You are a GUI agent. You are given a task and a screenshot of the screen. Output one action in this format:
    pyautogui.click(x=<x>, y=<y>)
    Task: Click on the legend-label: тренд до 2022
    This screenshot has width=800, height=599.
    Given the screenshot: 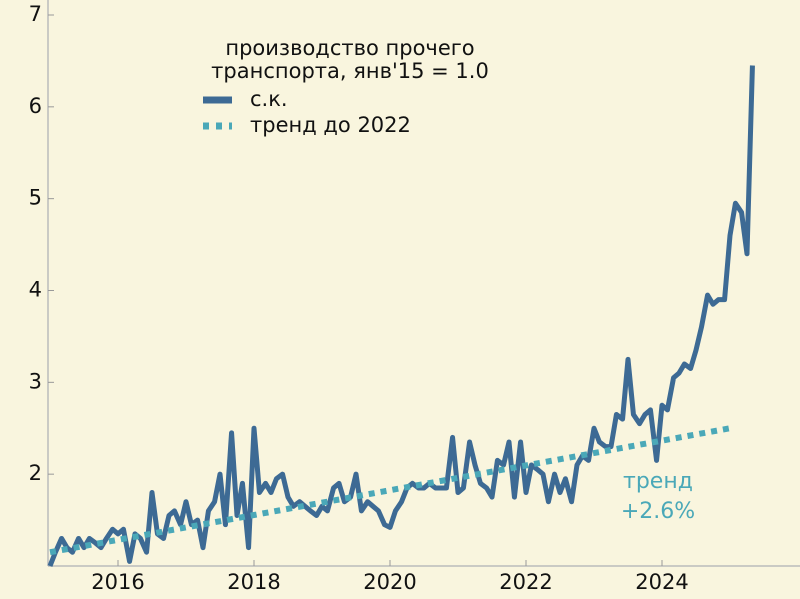 What is the action you would take?
    pyautogui.click(x=330, y=125)
    